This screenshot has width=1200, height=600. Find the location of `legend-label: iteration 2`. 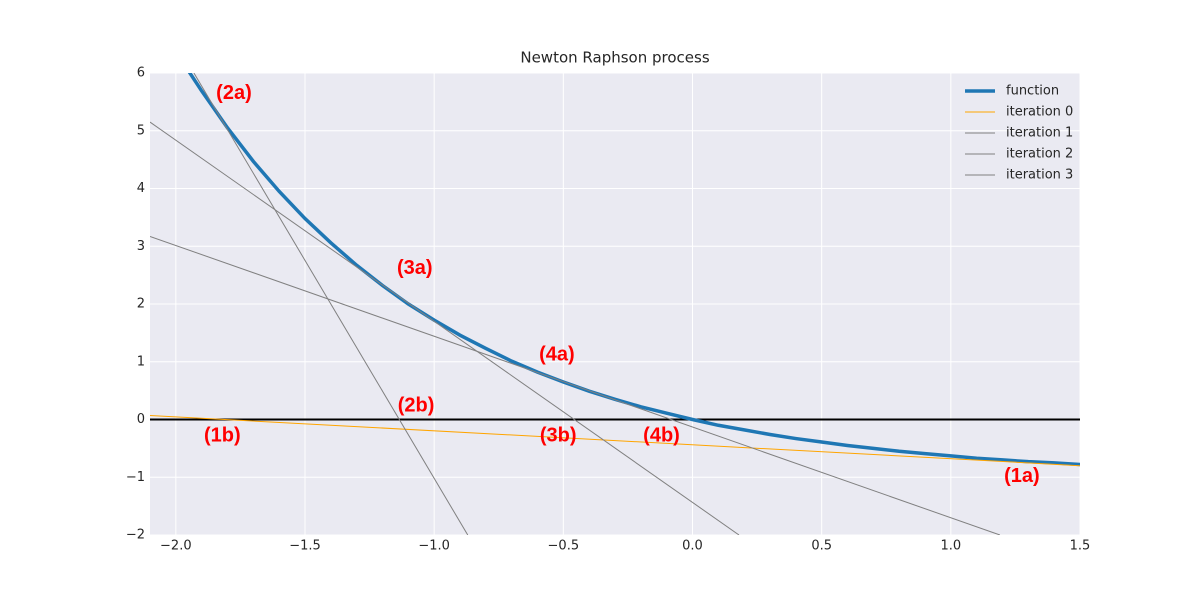

legend-label: iteration 2 is located at coordinates (1039, 154).